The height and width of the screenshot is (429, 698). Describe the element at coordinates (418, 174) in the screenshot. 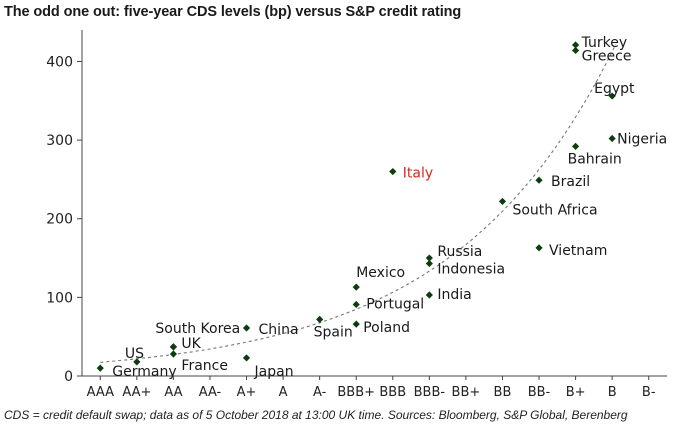

I see `data-label: Italy` at that location.